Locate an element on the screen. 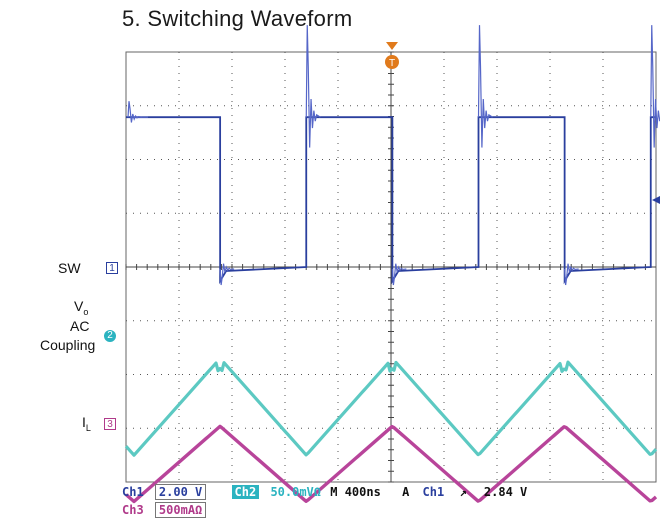 The width and height of the screenshot is (660, 523). ch2-scale: 50.0mVΩ is located at coordinates (296, 492).